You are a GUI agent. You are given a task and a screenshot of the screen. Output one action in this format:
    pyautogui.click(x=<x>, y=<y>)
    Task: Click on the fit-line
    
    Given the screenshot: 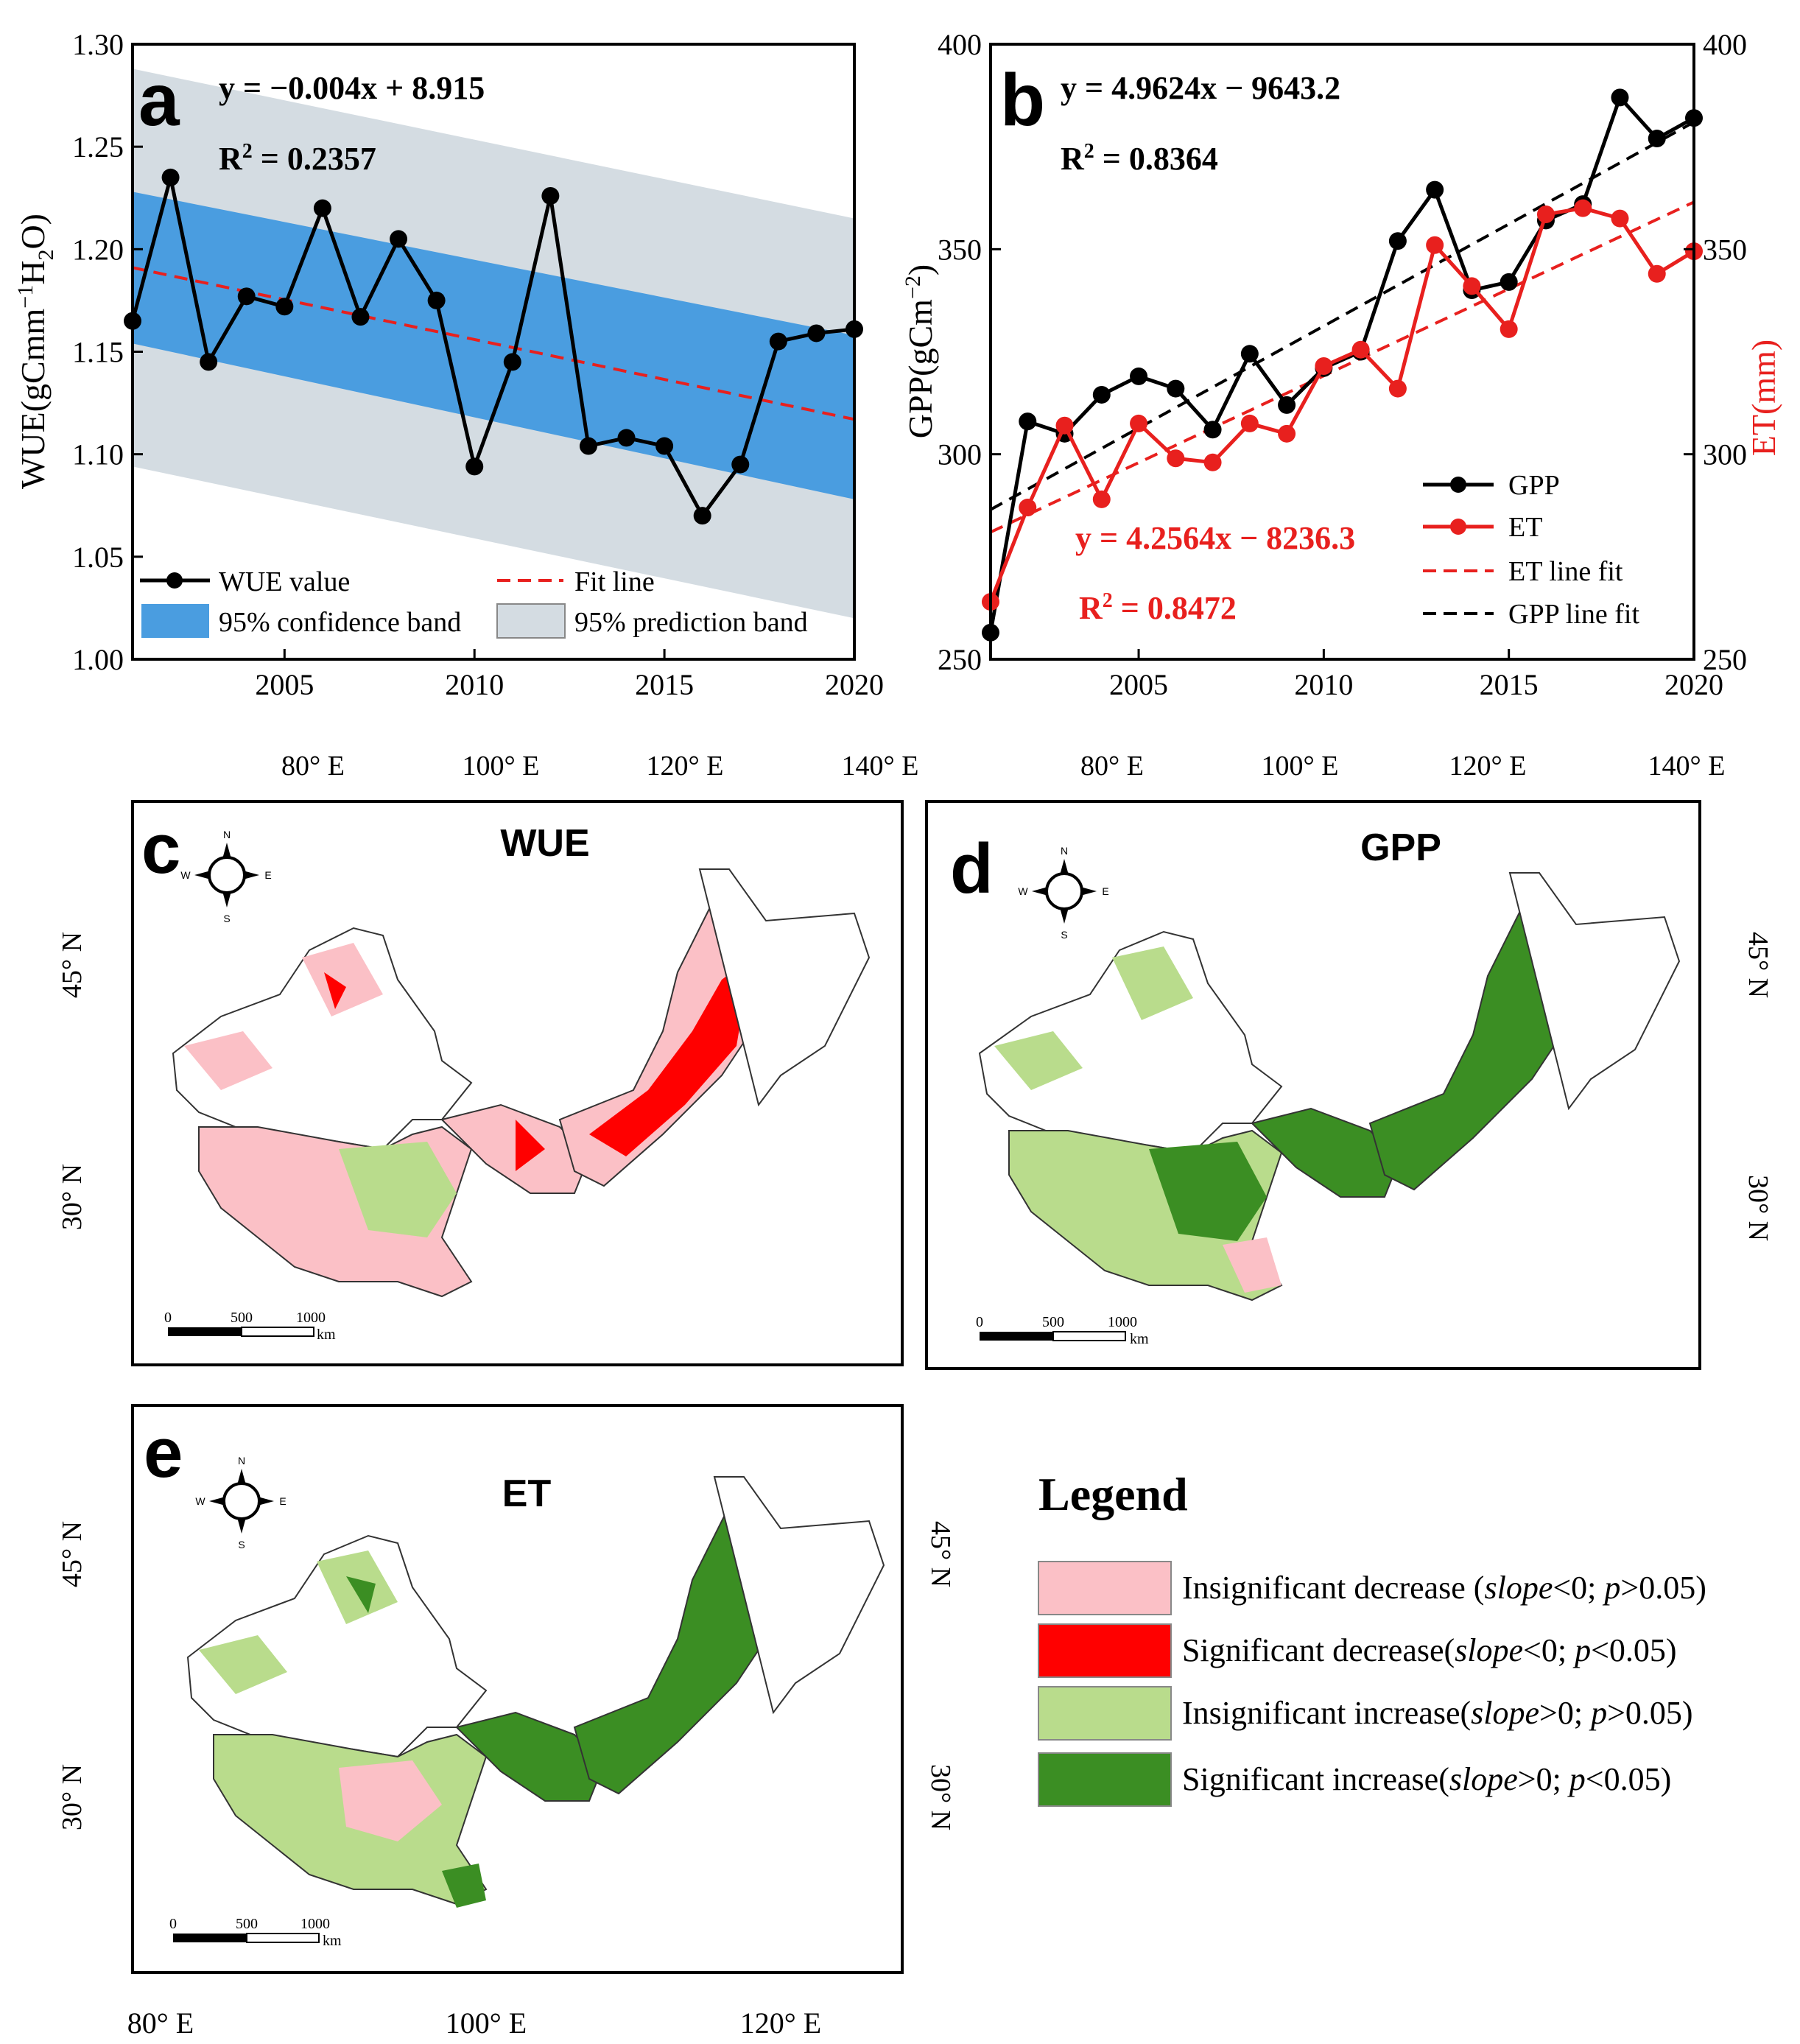 What is the action you would take?
    pyautogui.click(x=493, y=343)
    